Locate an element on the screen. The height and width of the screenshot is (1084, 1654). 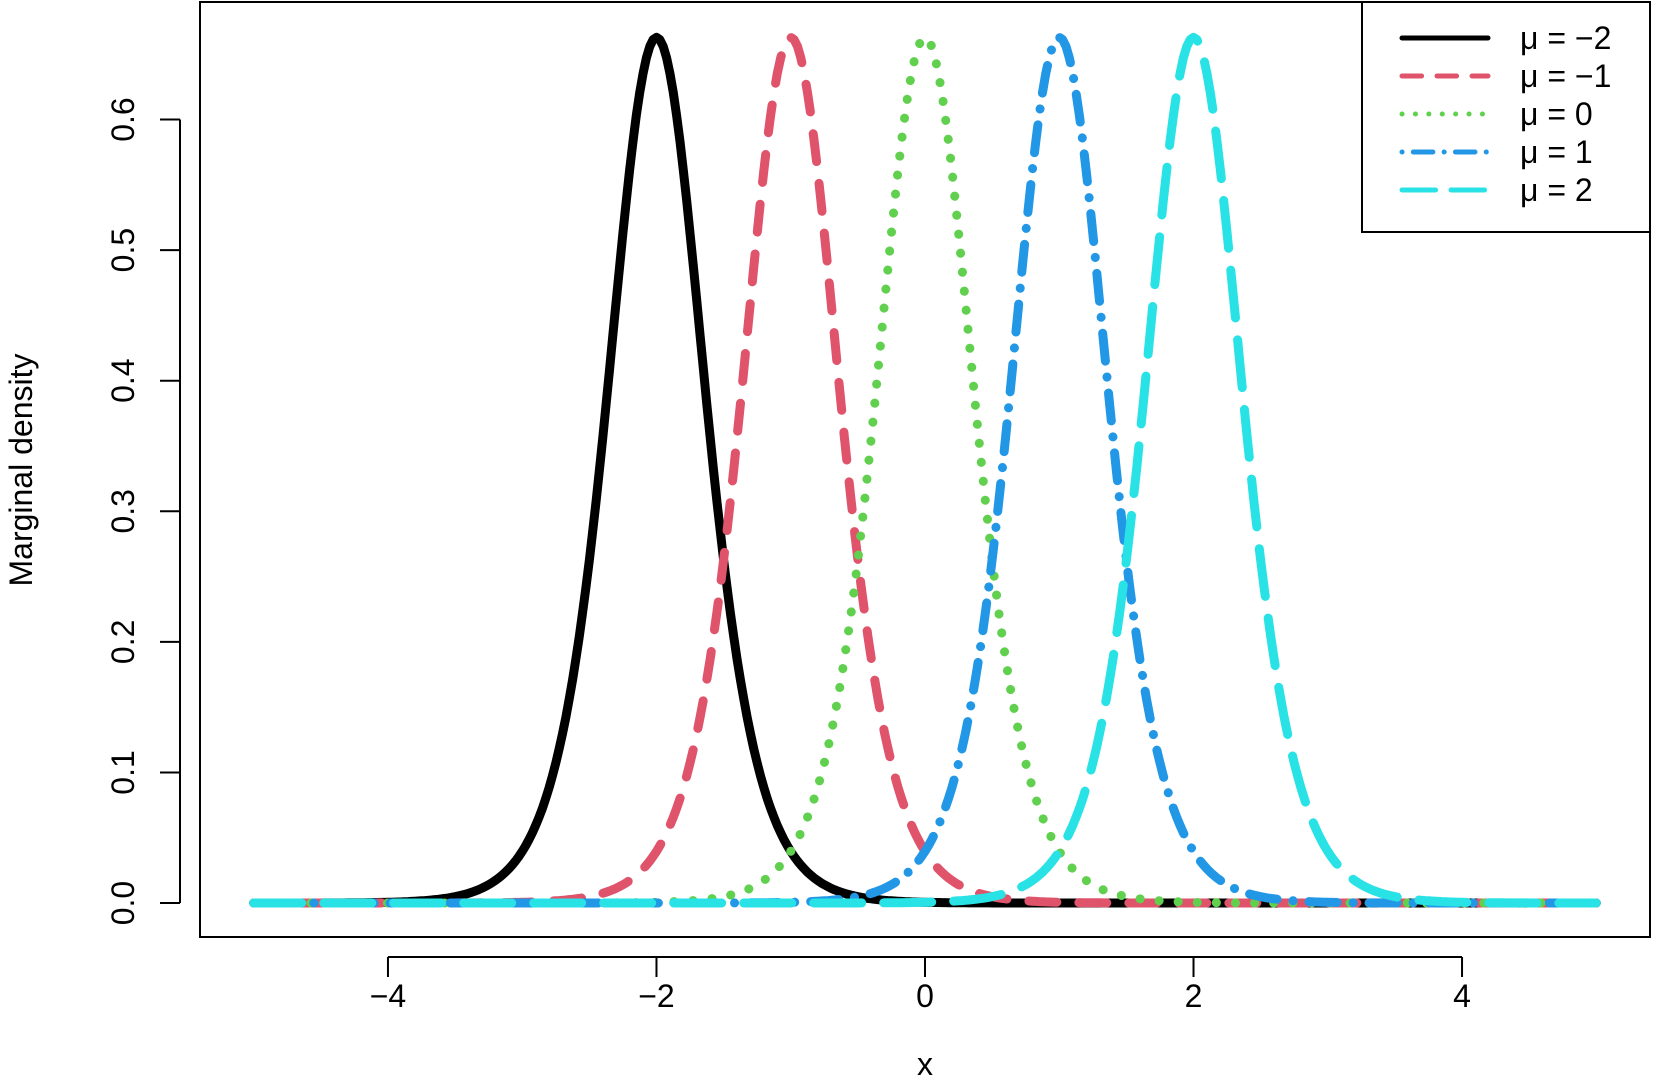
x-axis-label: x is located at coordinates (925, 1064).